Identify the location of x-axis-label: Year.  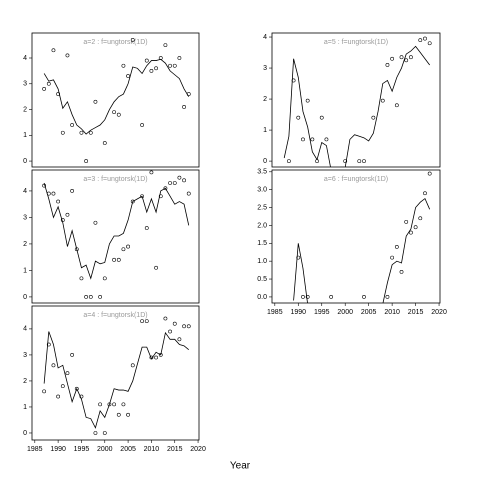
(240, 466).